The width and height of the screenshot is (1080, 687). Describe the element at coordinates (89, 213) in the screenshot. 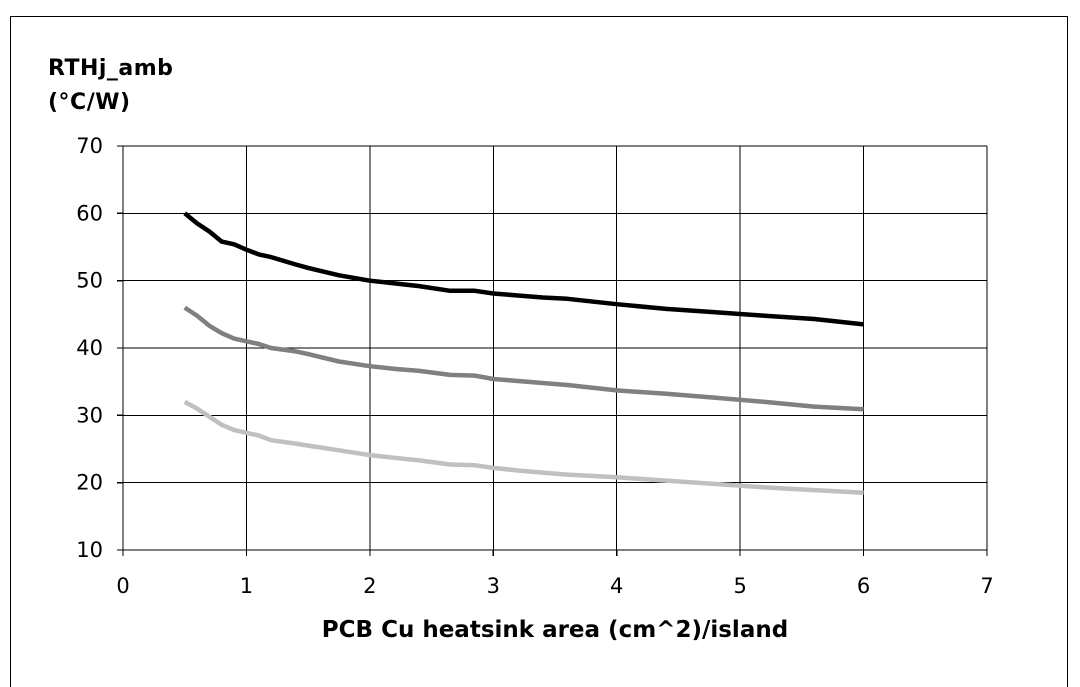

I see `y-tick-label-60: 60` at that location.